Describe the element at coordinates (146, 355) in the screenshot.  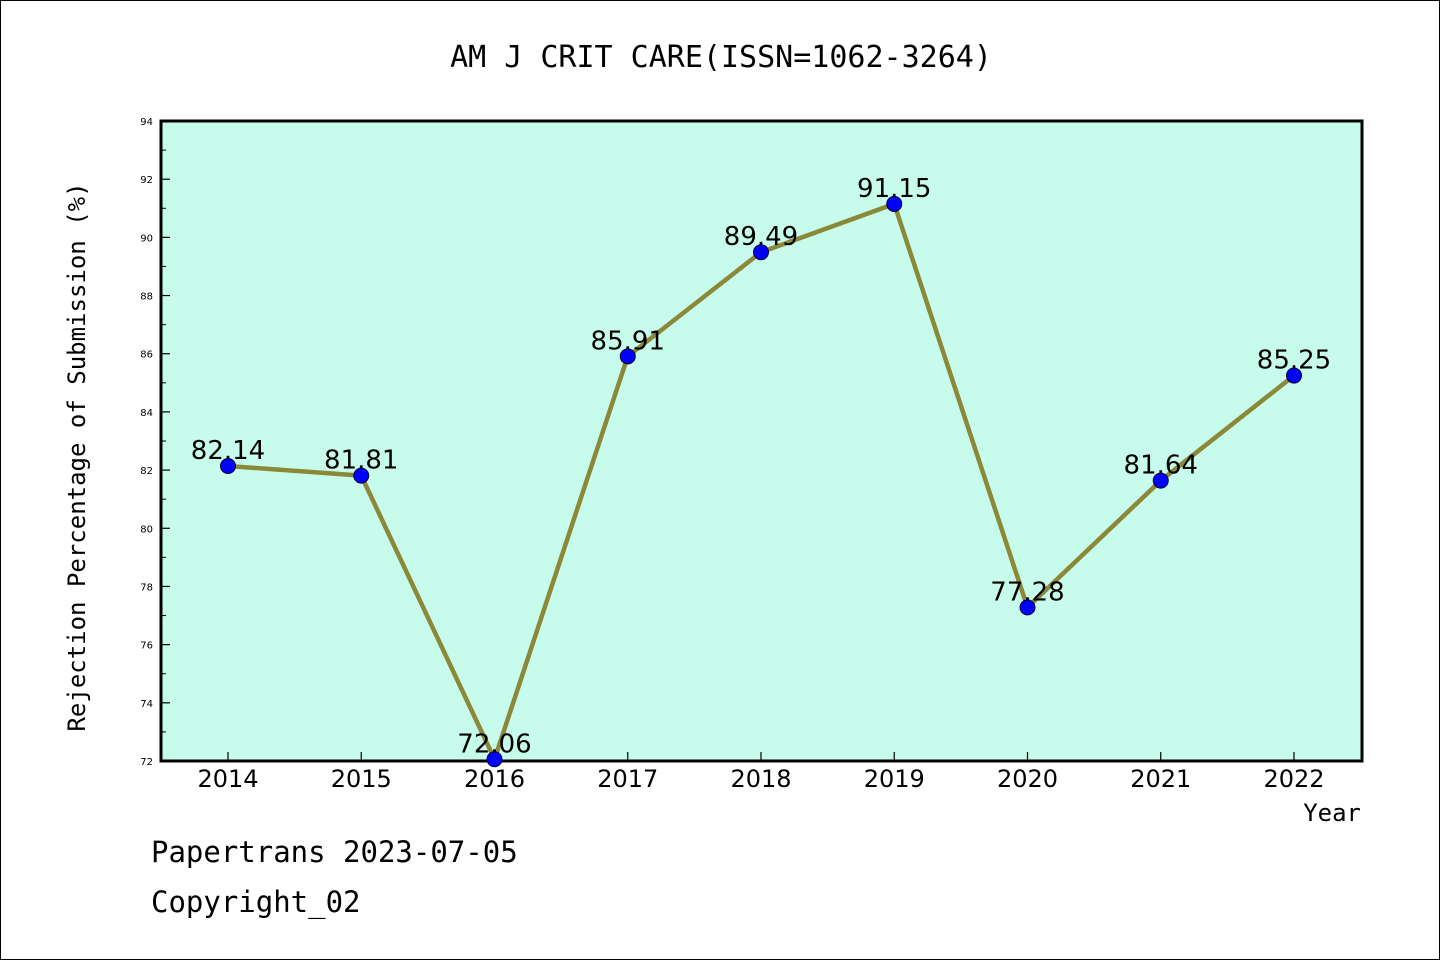
I see `y-tick-label: 86` at that location.